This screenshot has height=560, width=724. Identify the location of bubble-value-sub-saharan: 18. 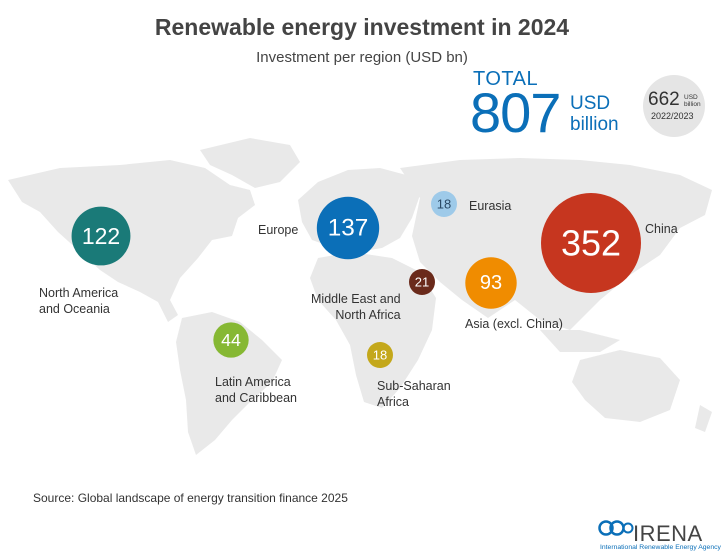
(380, 355).